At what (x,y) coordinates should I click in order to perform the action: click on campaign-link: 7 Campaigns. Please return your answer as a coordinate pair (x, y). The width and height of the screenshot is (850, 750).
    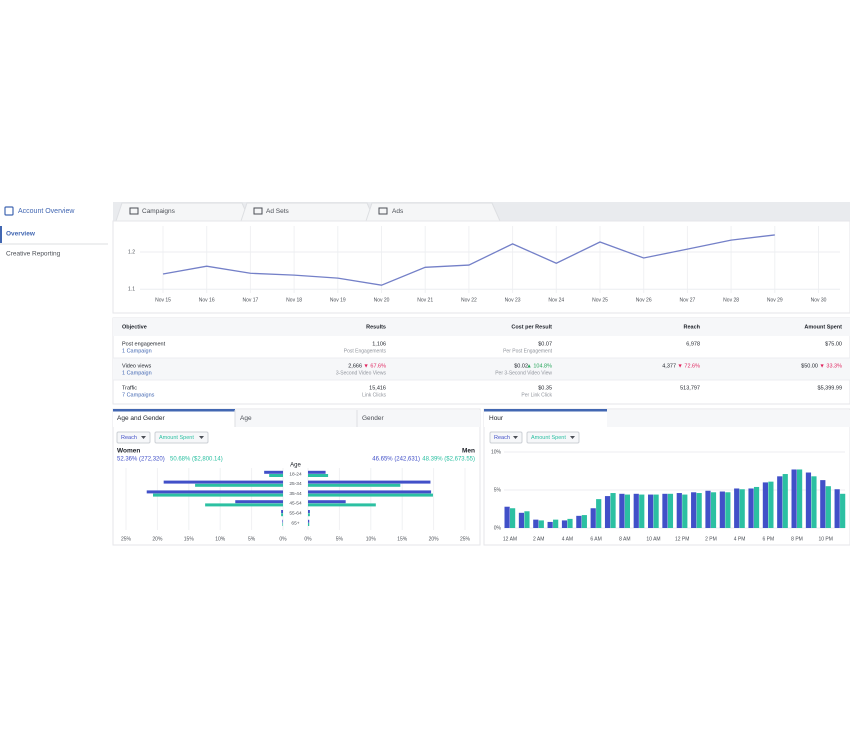
    Looking at the image, I should click on (138, 395).